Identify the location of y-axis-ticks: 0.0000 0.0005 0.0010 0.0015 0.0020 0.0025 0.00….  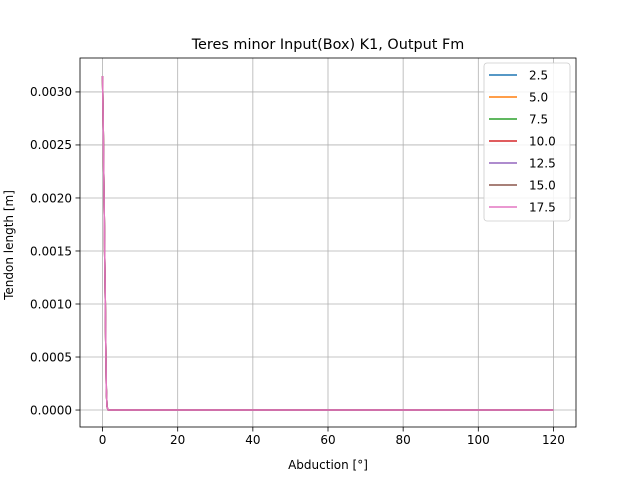
(55, 251).